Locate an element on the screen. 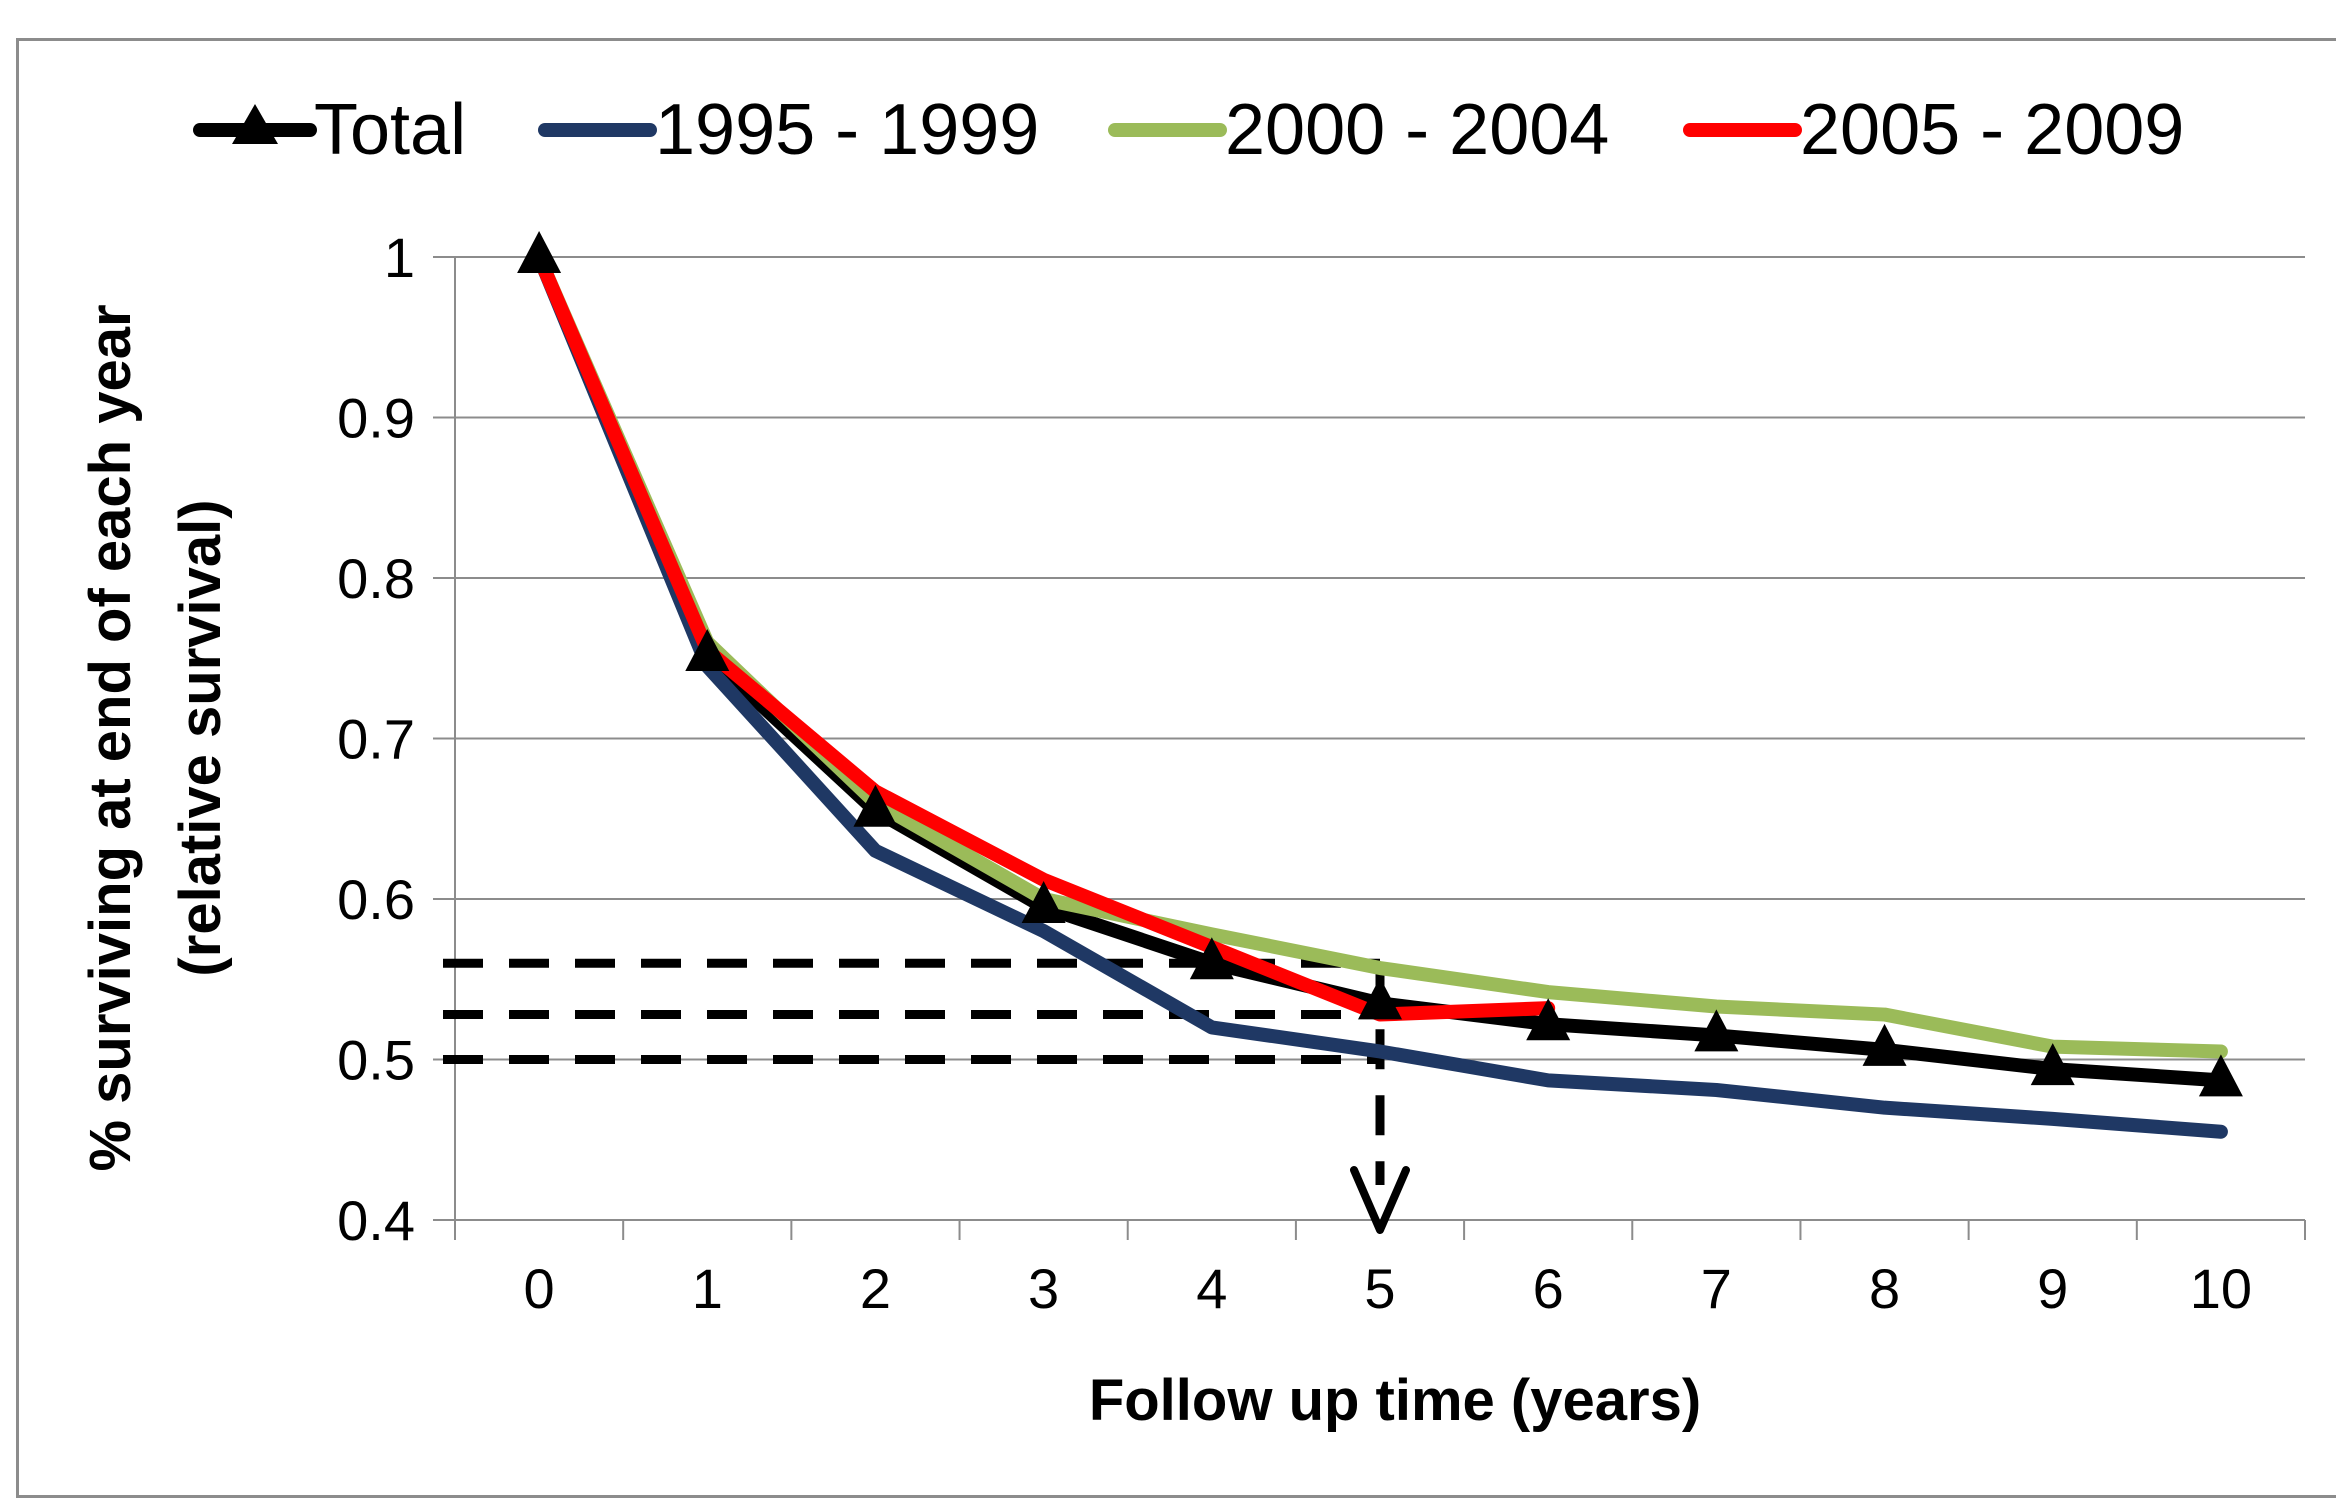 This screenshot has height=1498, width=2336. x-tick-label-1: 1 is located at coordinates (707, 1288).